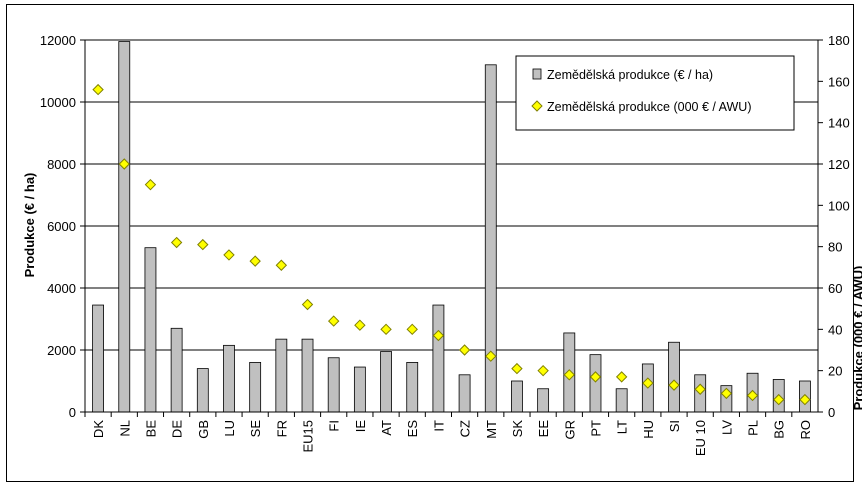 This screenshot has height=488, width=862. What do you see at coordinates (569, 430) in the screenshot?
I see `x-tick-label: GR` at bounding box center [569, 430].